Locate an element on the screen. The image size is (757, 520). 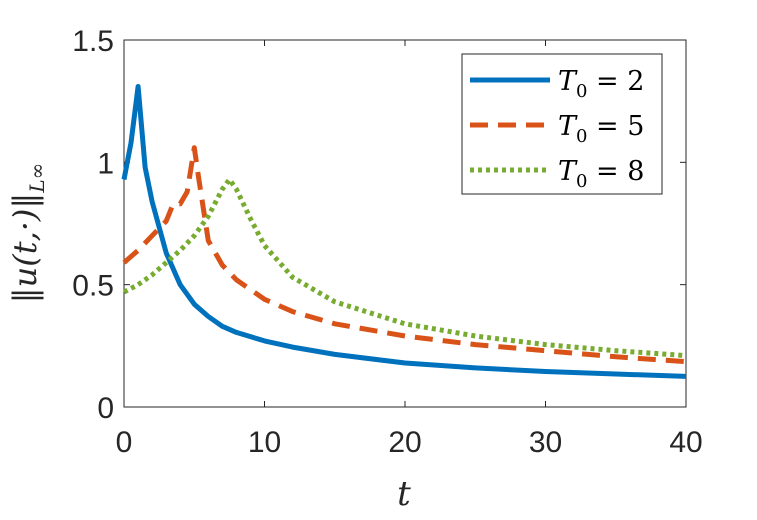
y-axis-label-main: ‖u(t,·)‖ is located at coordinates (25, 248).